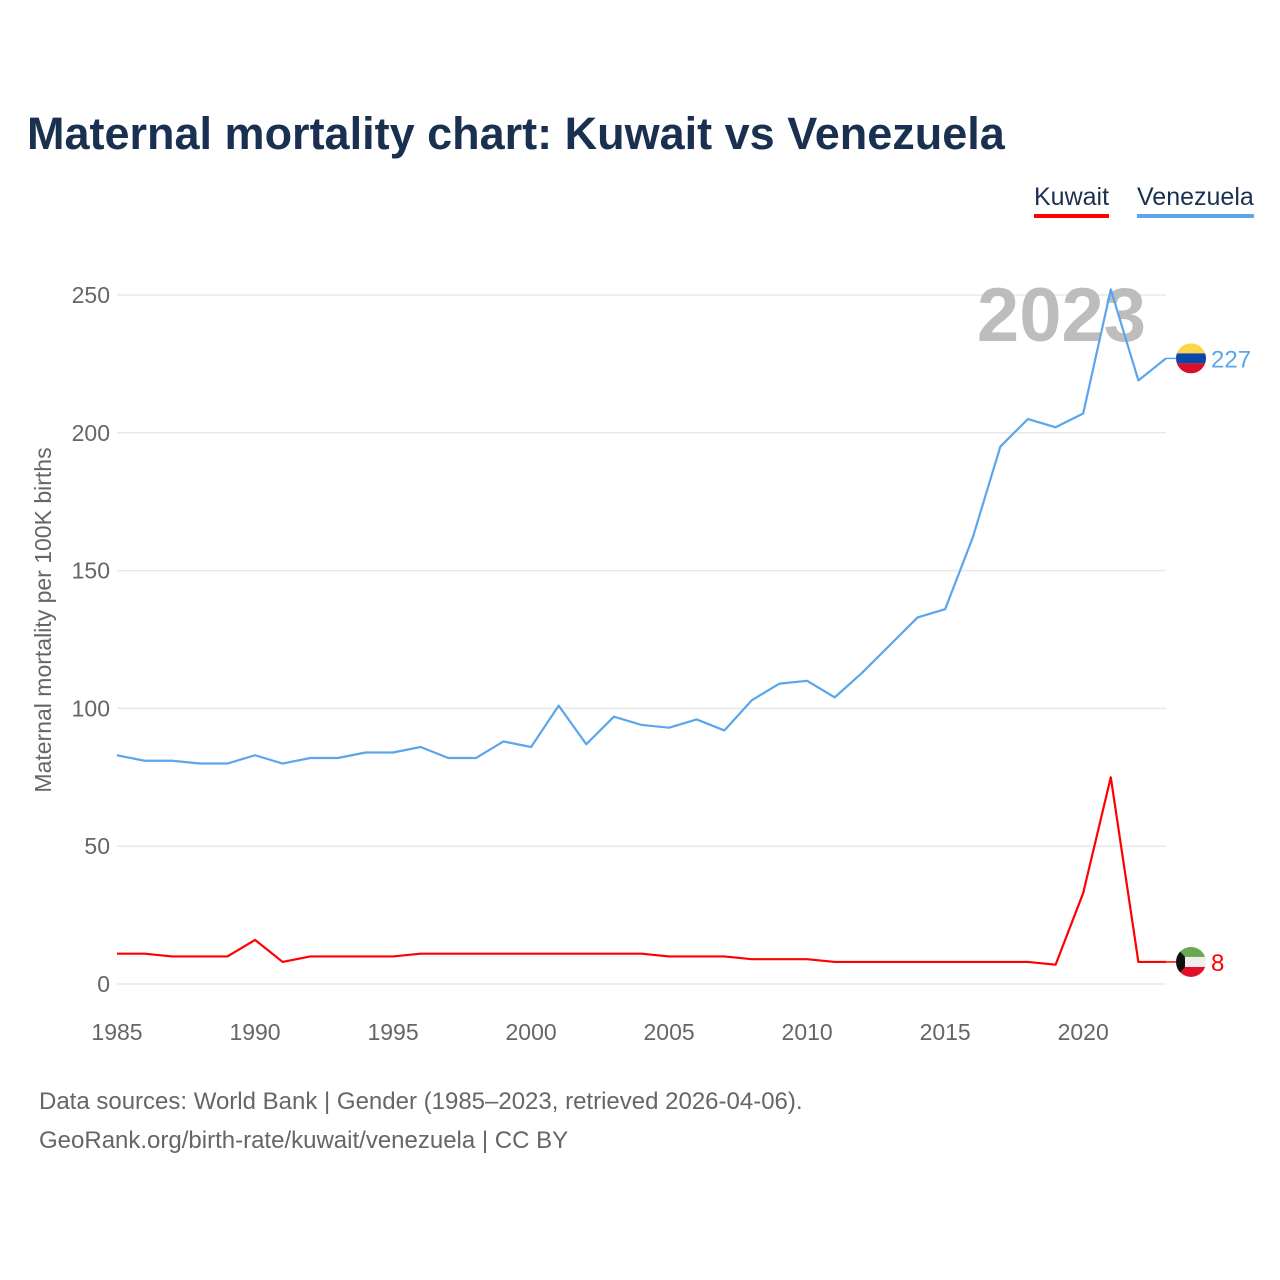 Image resolution: width=1280 pixels, height=1280 pixels. What do you see at coordinates (807, 1032) in the screenshot?
I see `x-tick-label: 2010` at bounding box center [807, 1032].